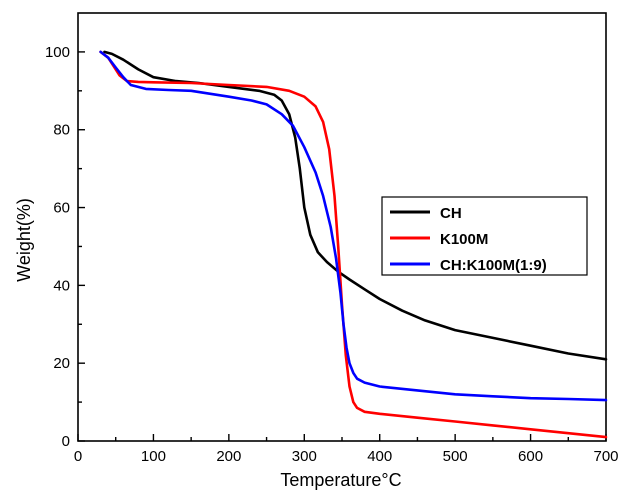 The height and width of the screenshot is (491, 618). What do you see at coordinates (451, 213) in the screenshot?
I see `legend-label-ch: CH` at bounding box center [451, 213].